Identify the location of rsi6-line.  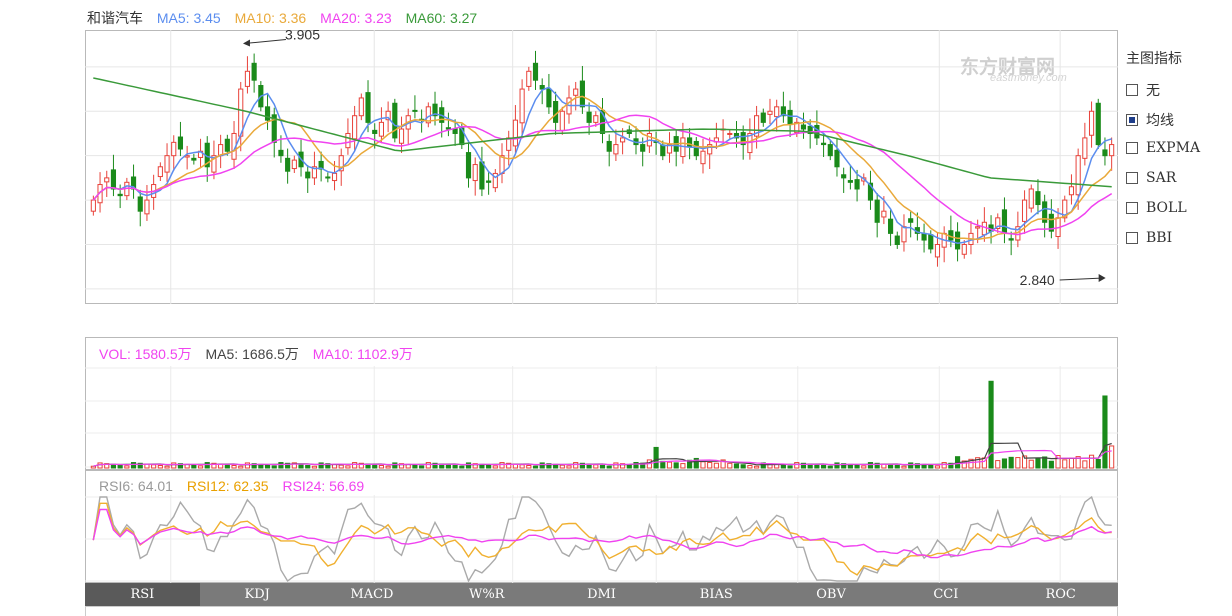
(602, 539).